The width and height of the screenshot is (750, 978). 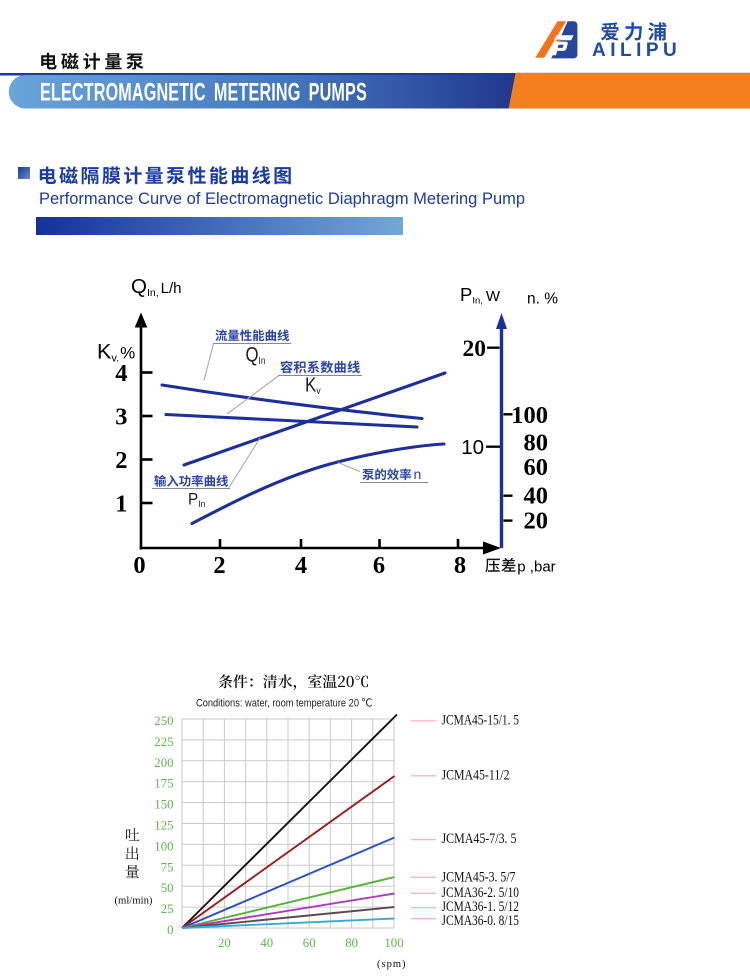 What do you see at coordinates (313, 384) in the screenshot?
I see `svg-text: Kv` at bounding box center [313, 384].